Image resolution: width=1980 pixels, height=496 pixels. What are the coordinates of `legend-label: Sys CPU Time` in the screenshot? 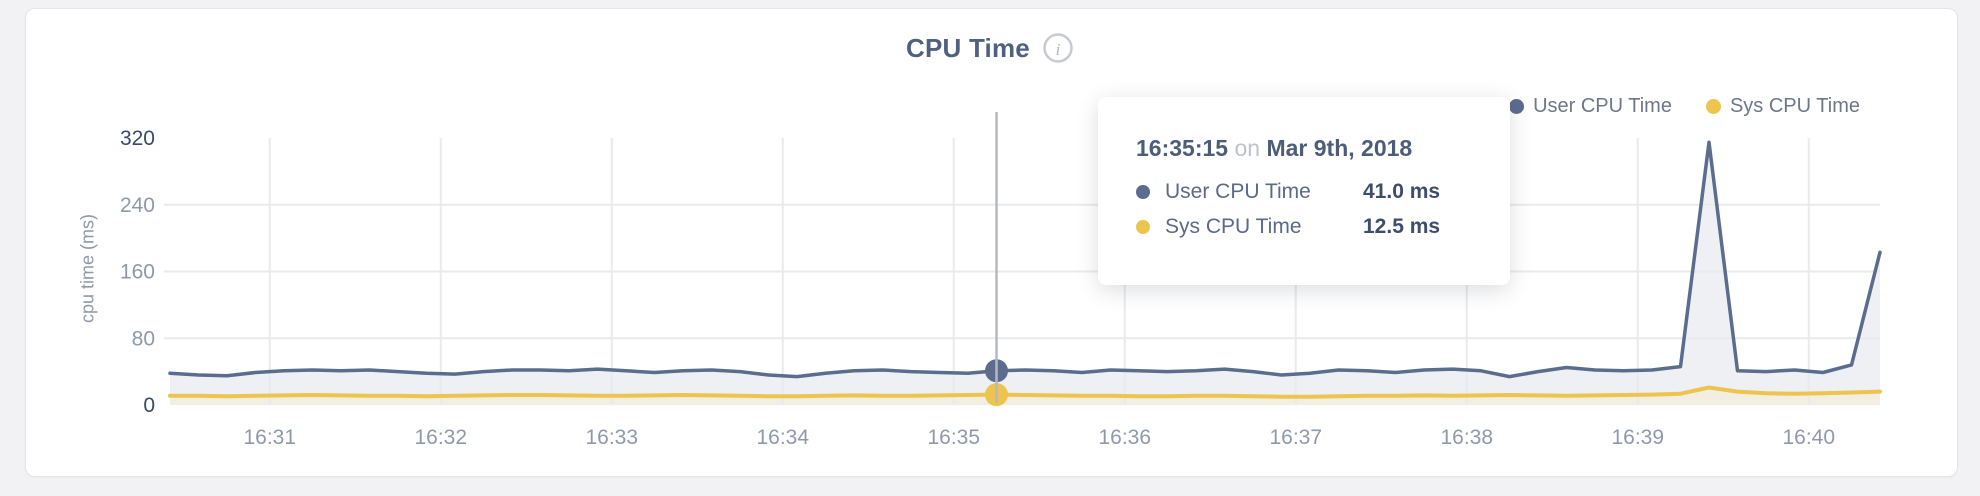 It's located at (1794, 106).